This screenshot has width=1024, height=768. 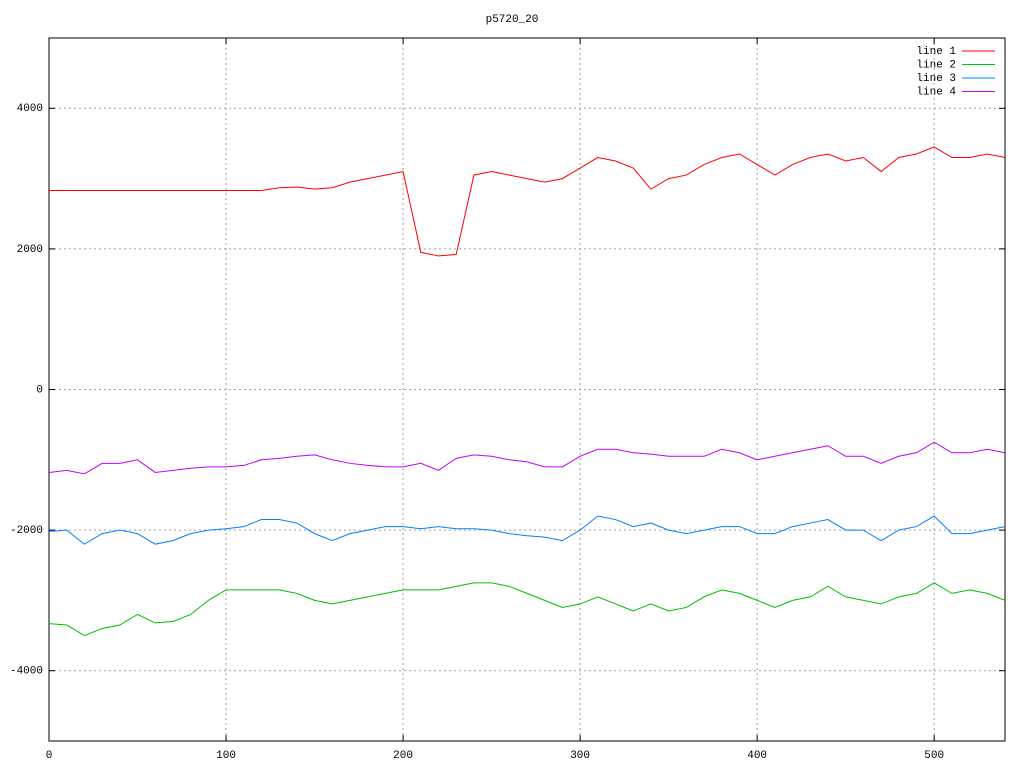 I want to click on x-tick-label: 200, so click(x=403, y=756).